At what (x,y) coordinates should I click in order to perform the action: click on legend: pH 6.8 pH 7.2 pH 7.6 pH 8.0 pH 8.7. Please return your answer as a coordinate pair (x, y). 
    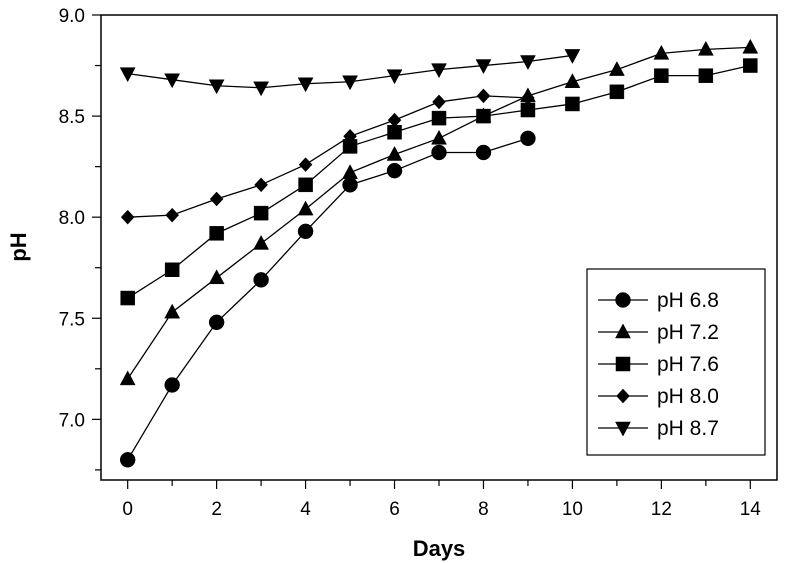
    Looking at the image, I should click on (676, 362).